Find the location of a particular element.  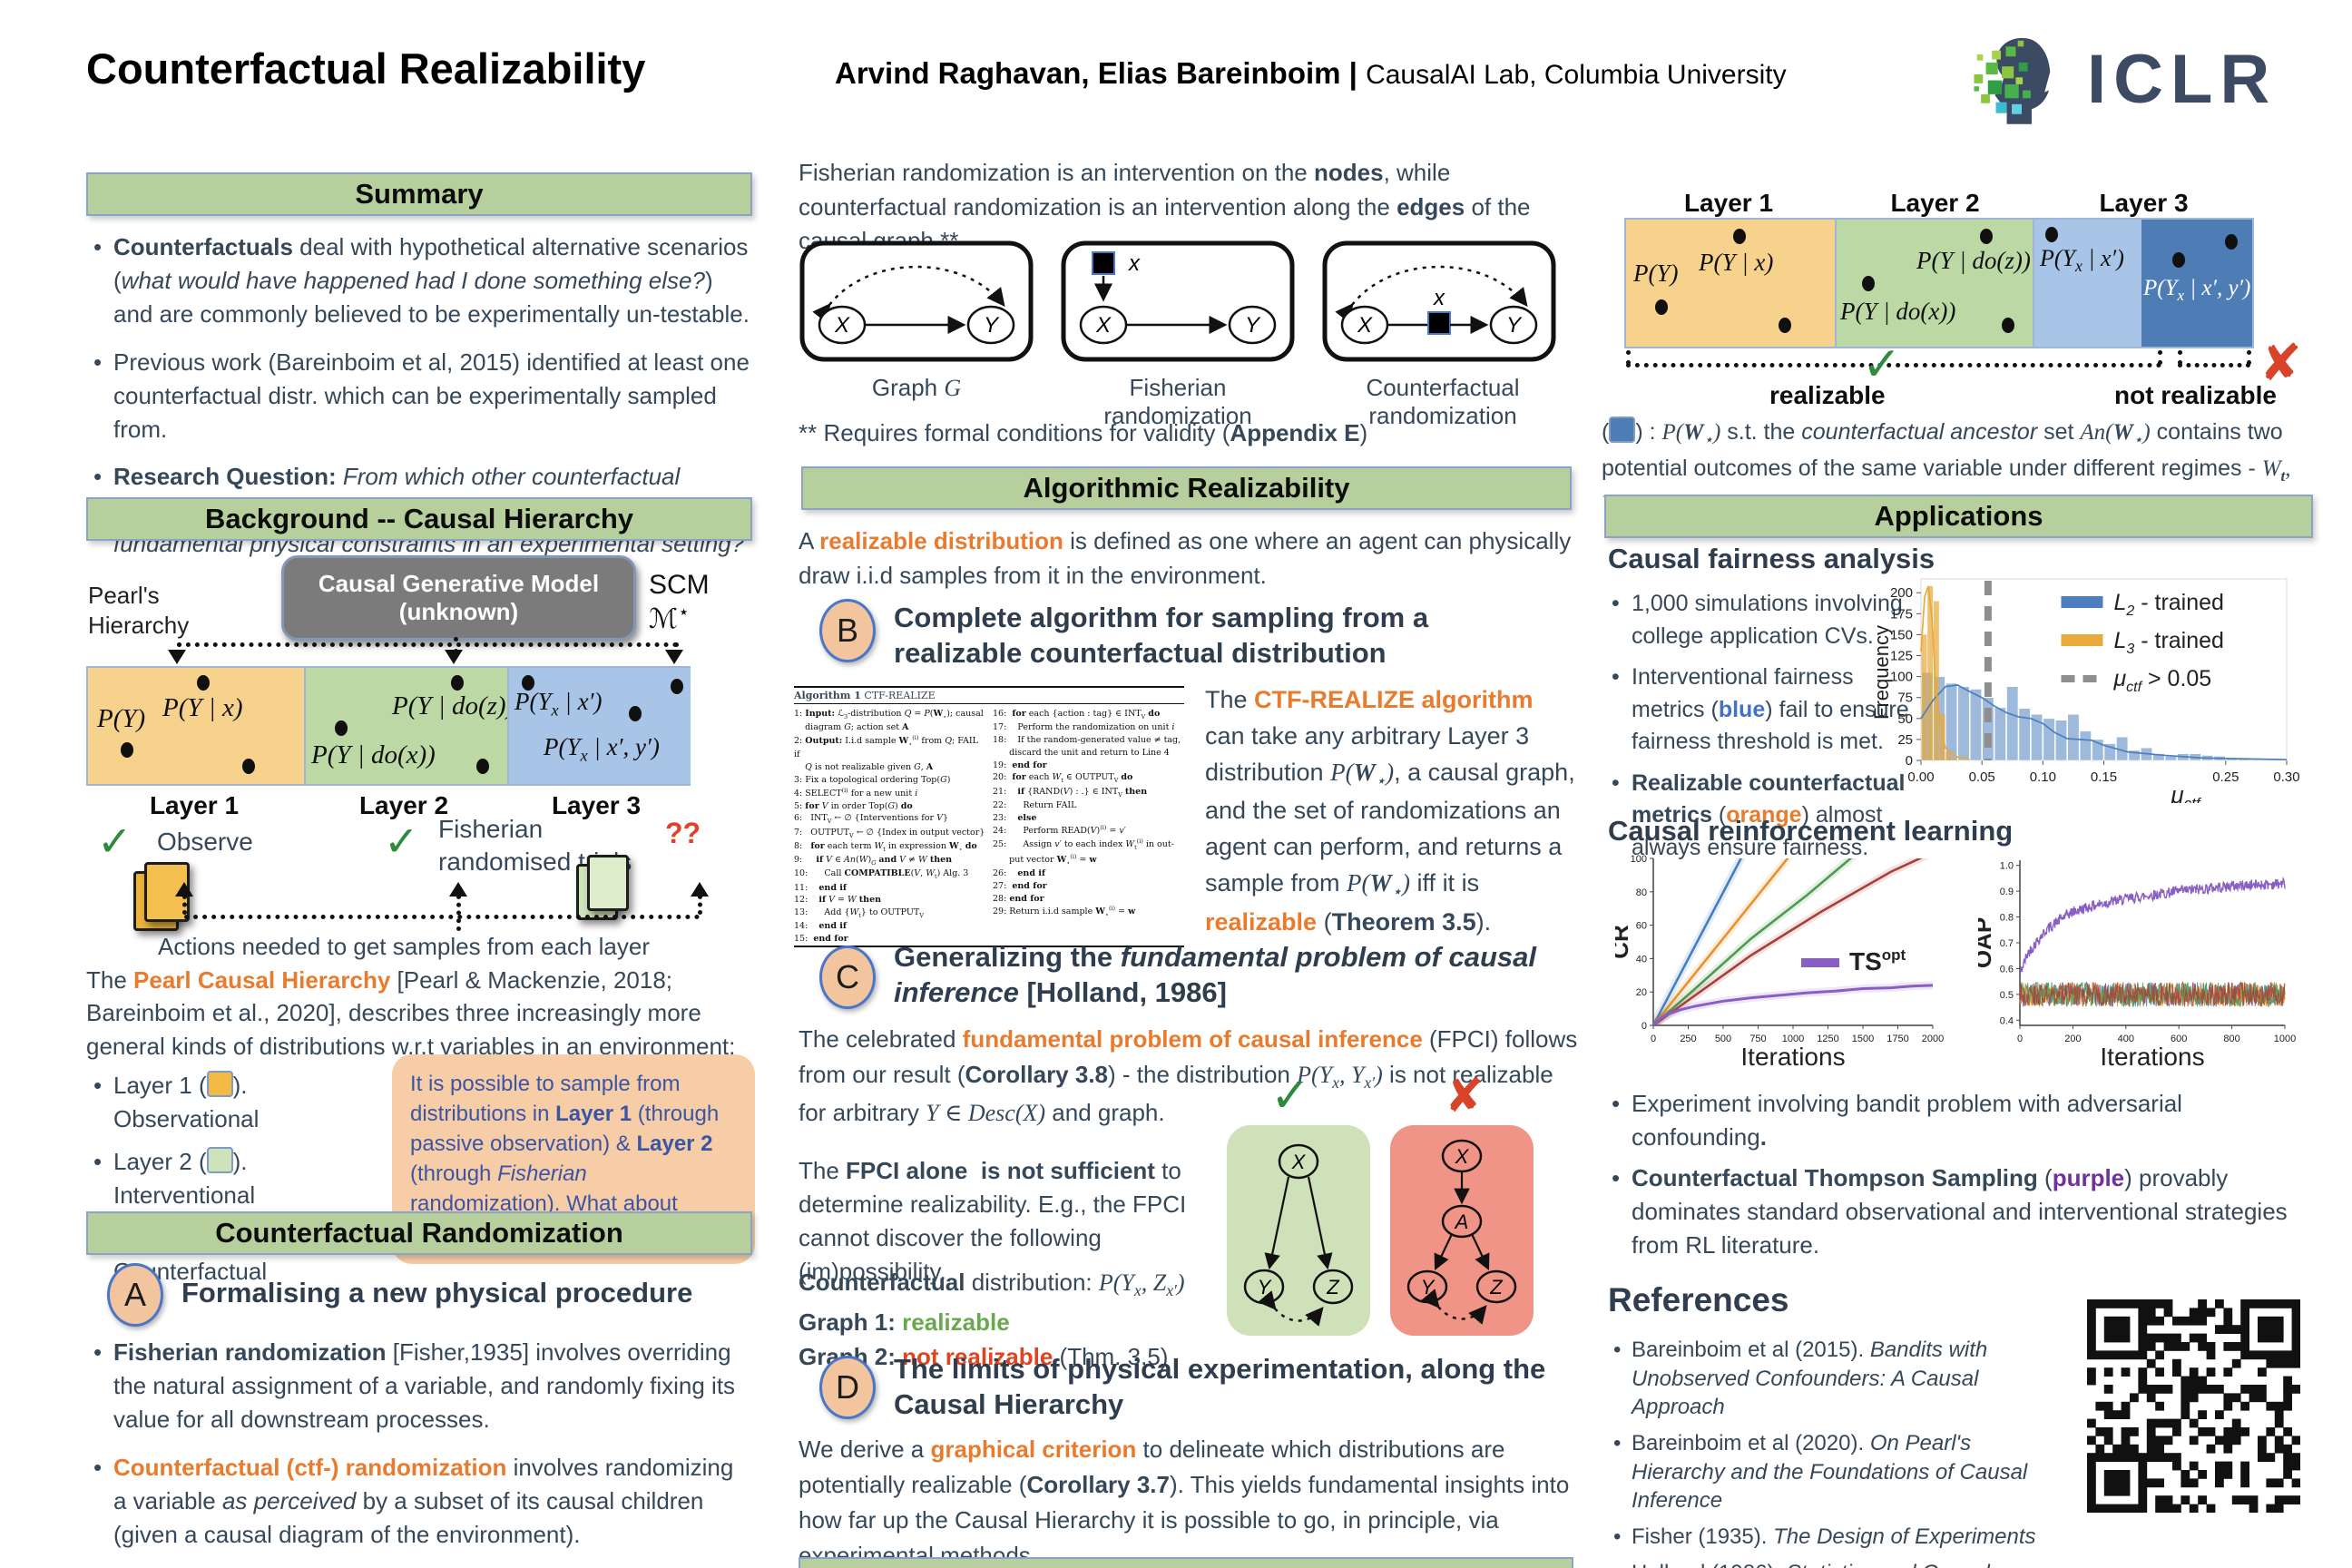

svg-text: Z is located at coordinates (1333, 1287).